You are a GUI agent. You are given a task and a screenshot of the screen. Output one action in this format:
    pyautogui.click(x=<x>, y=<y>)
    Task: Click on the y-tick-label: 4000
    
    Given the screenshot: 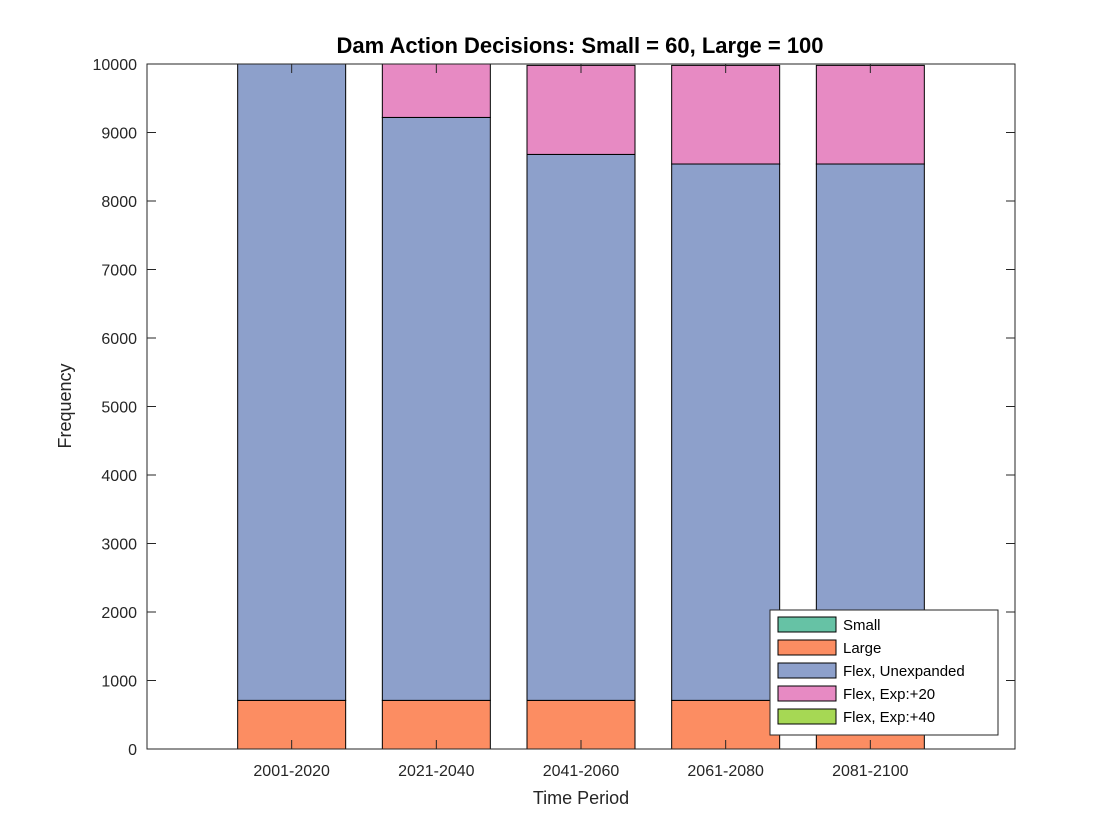 What is the action you would take?
    pyautogui.click(x=119, y=476)
    